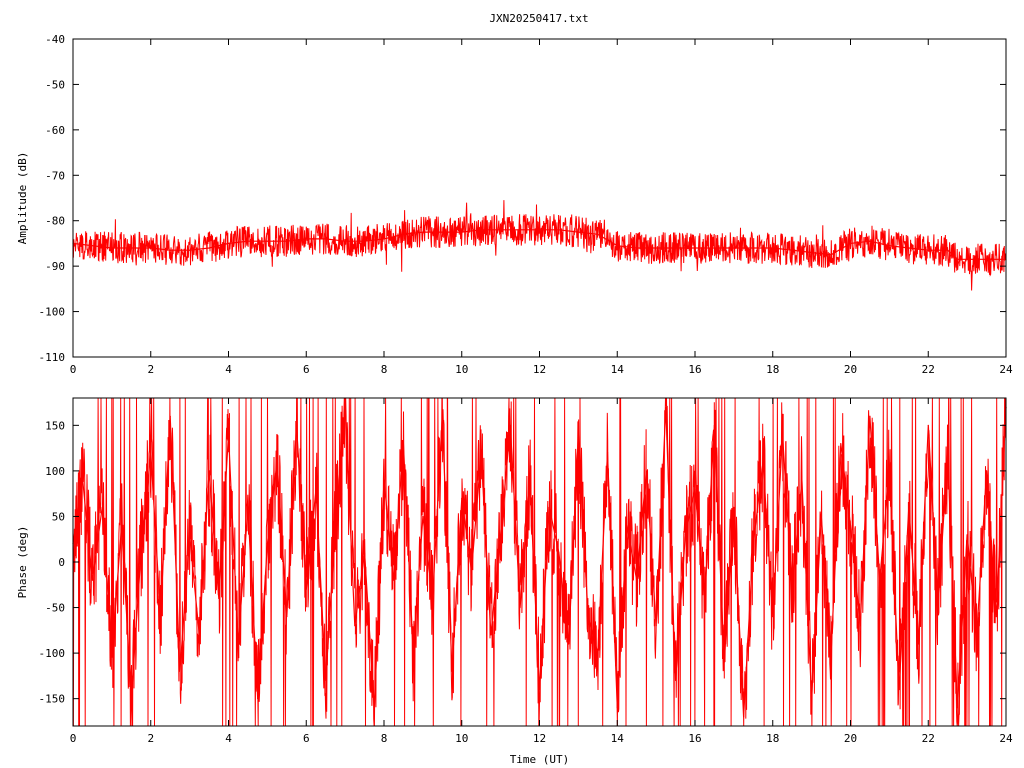 The height and width of the screenshot is (768, 1024). What do you see at coordinates (52, 653) in the screenshot?
I see `y-tick-label: -100` at bounding box center [52, 653].